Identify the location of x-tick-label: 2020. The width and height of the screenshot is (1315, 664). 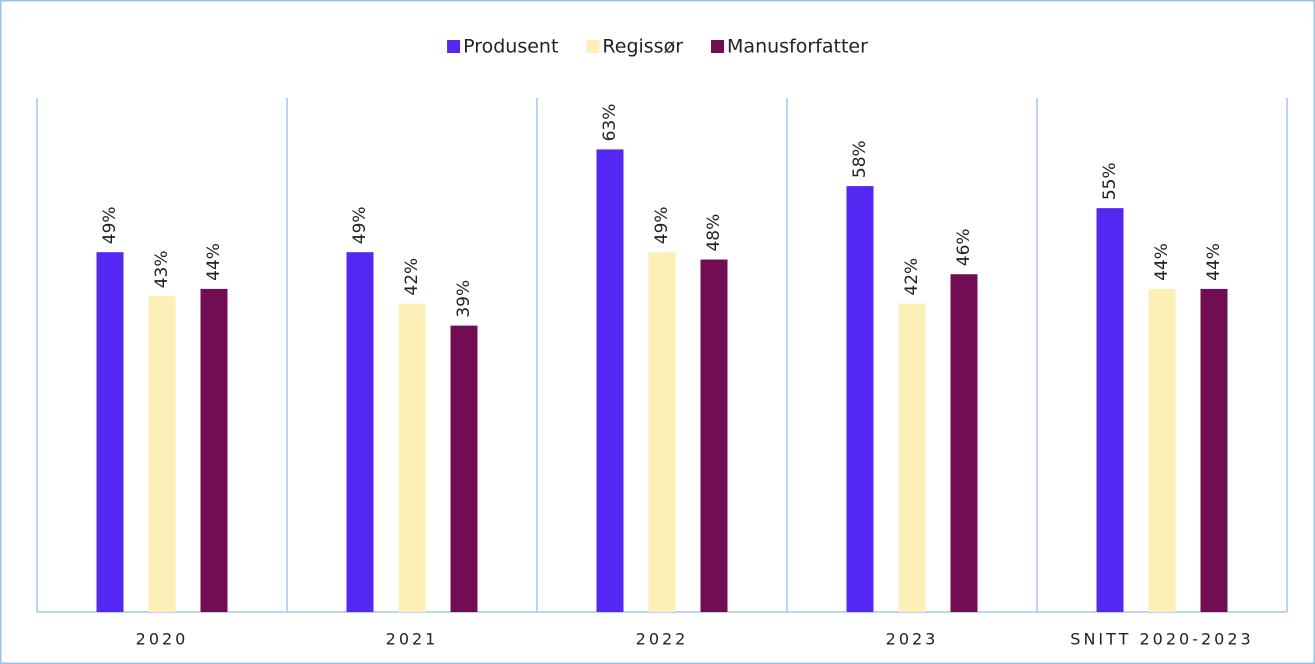
(162, 639).